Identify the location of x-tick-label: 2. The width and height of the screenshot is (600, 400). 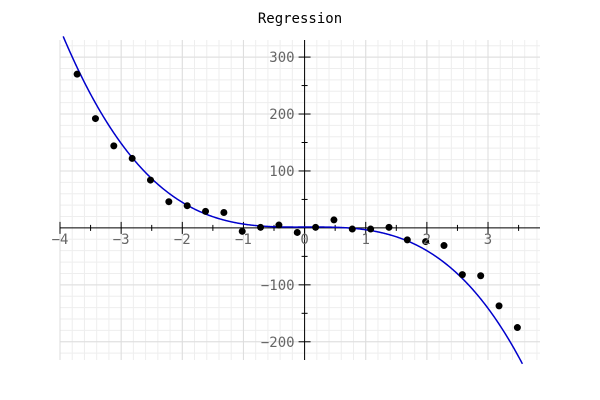
(427, 240).